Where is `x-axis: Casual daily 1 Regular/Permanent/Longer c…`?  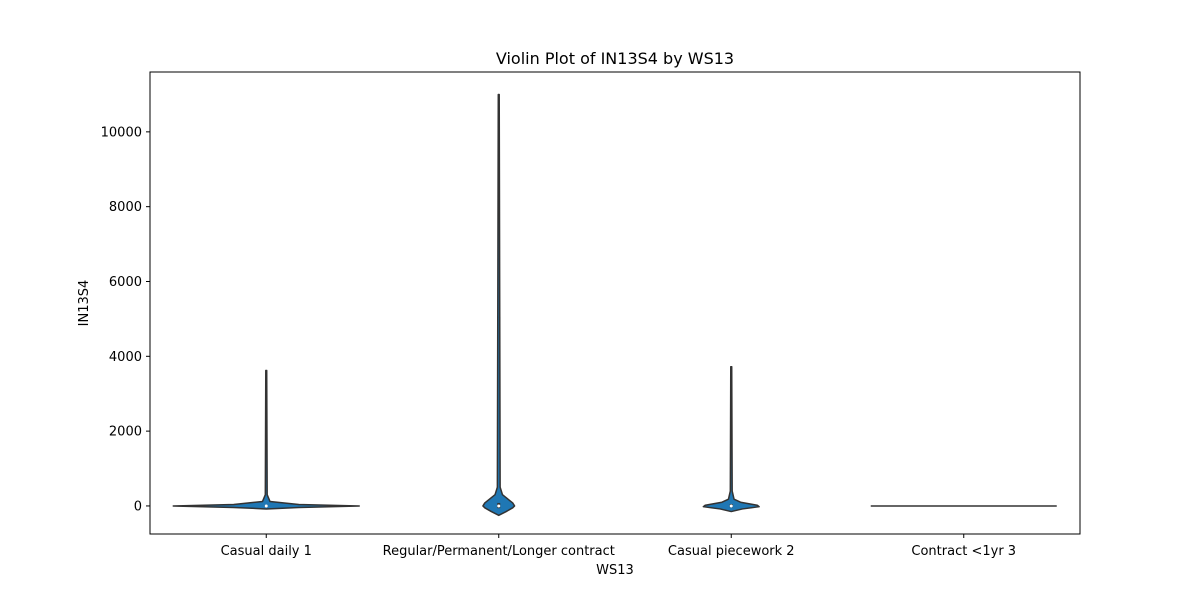
x-axis: Casual daily 1 Regular/Permanent/Longer c… is located at coordinates (618, 546).